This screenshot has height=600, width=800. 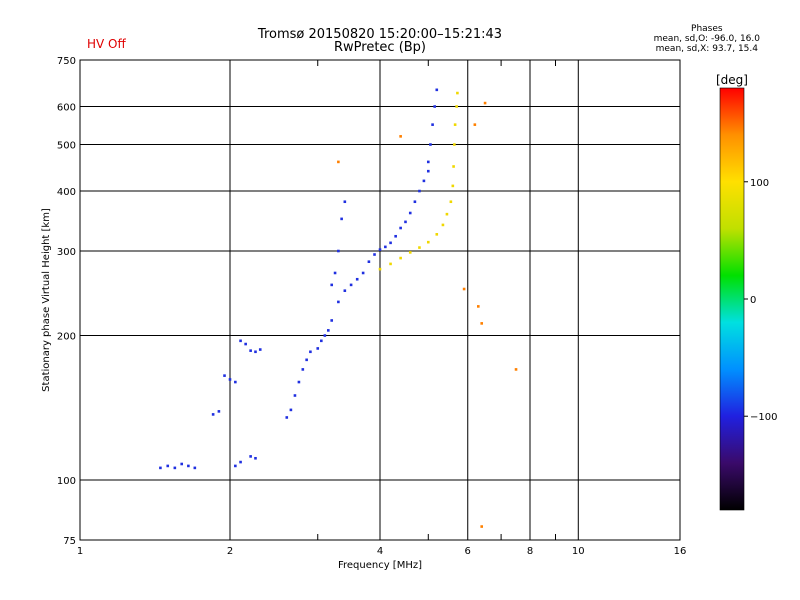 I want to click on y-tick-label: 75, so click(x=69, y=541).